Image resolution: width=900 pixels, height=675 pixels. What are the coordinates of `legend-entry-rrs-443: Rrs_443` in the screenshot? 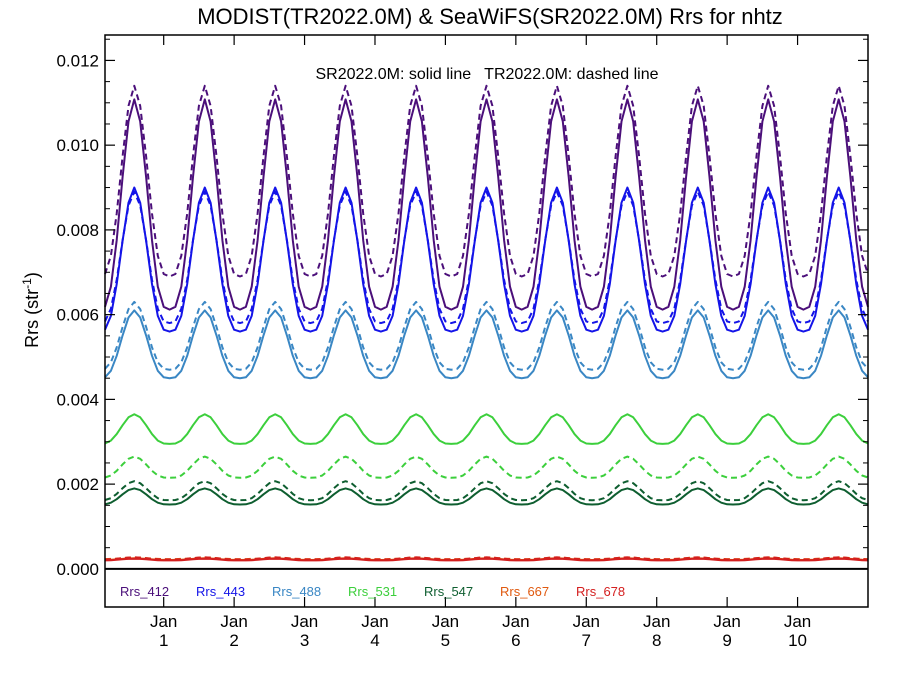 It's located at (220, 591).